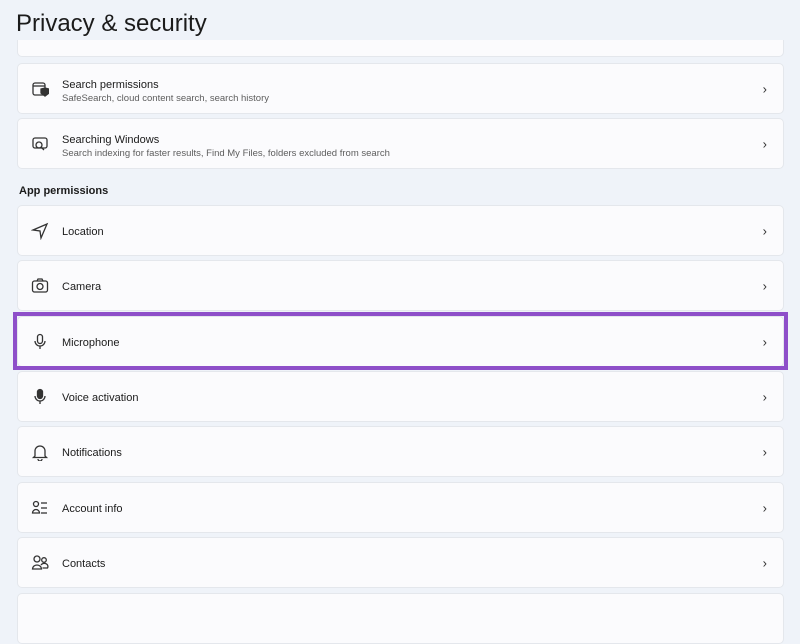 The image size is (800, 644). What do you see at coordinates (400, 285) in the screenshot?
I see `camera-item: Camera ›` at bounding box center [400, 285].